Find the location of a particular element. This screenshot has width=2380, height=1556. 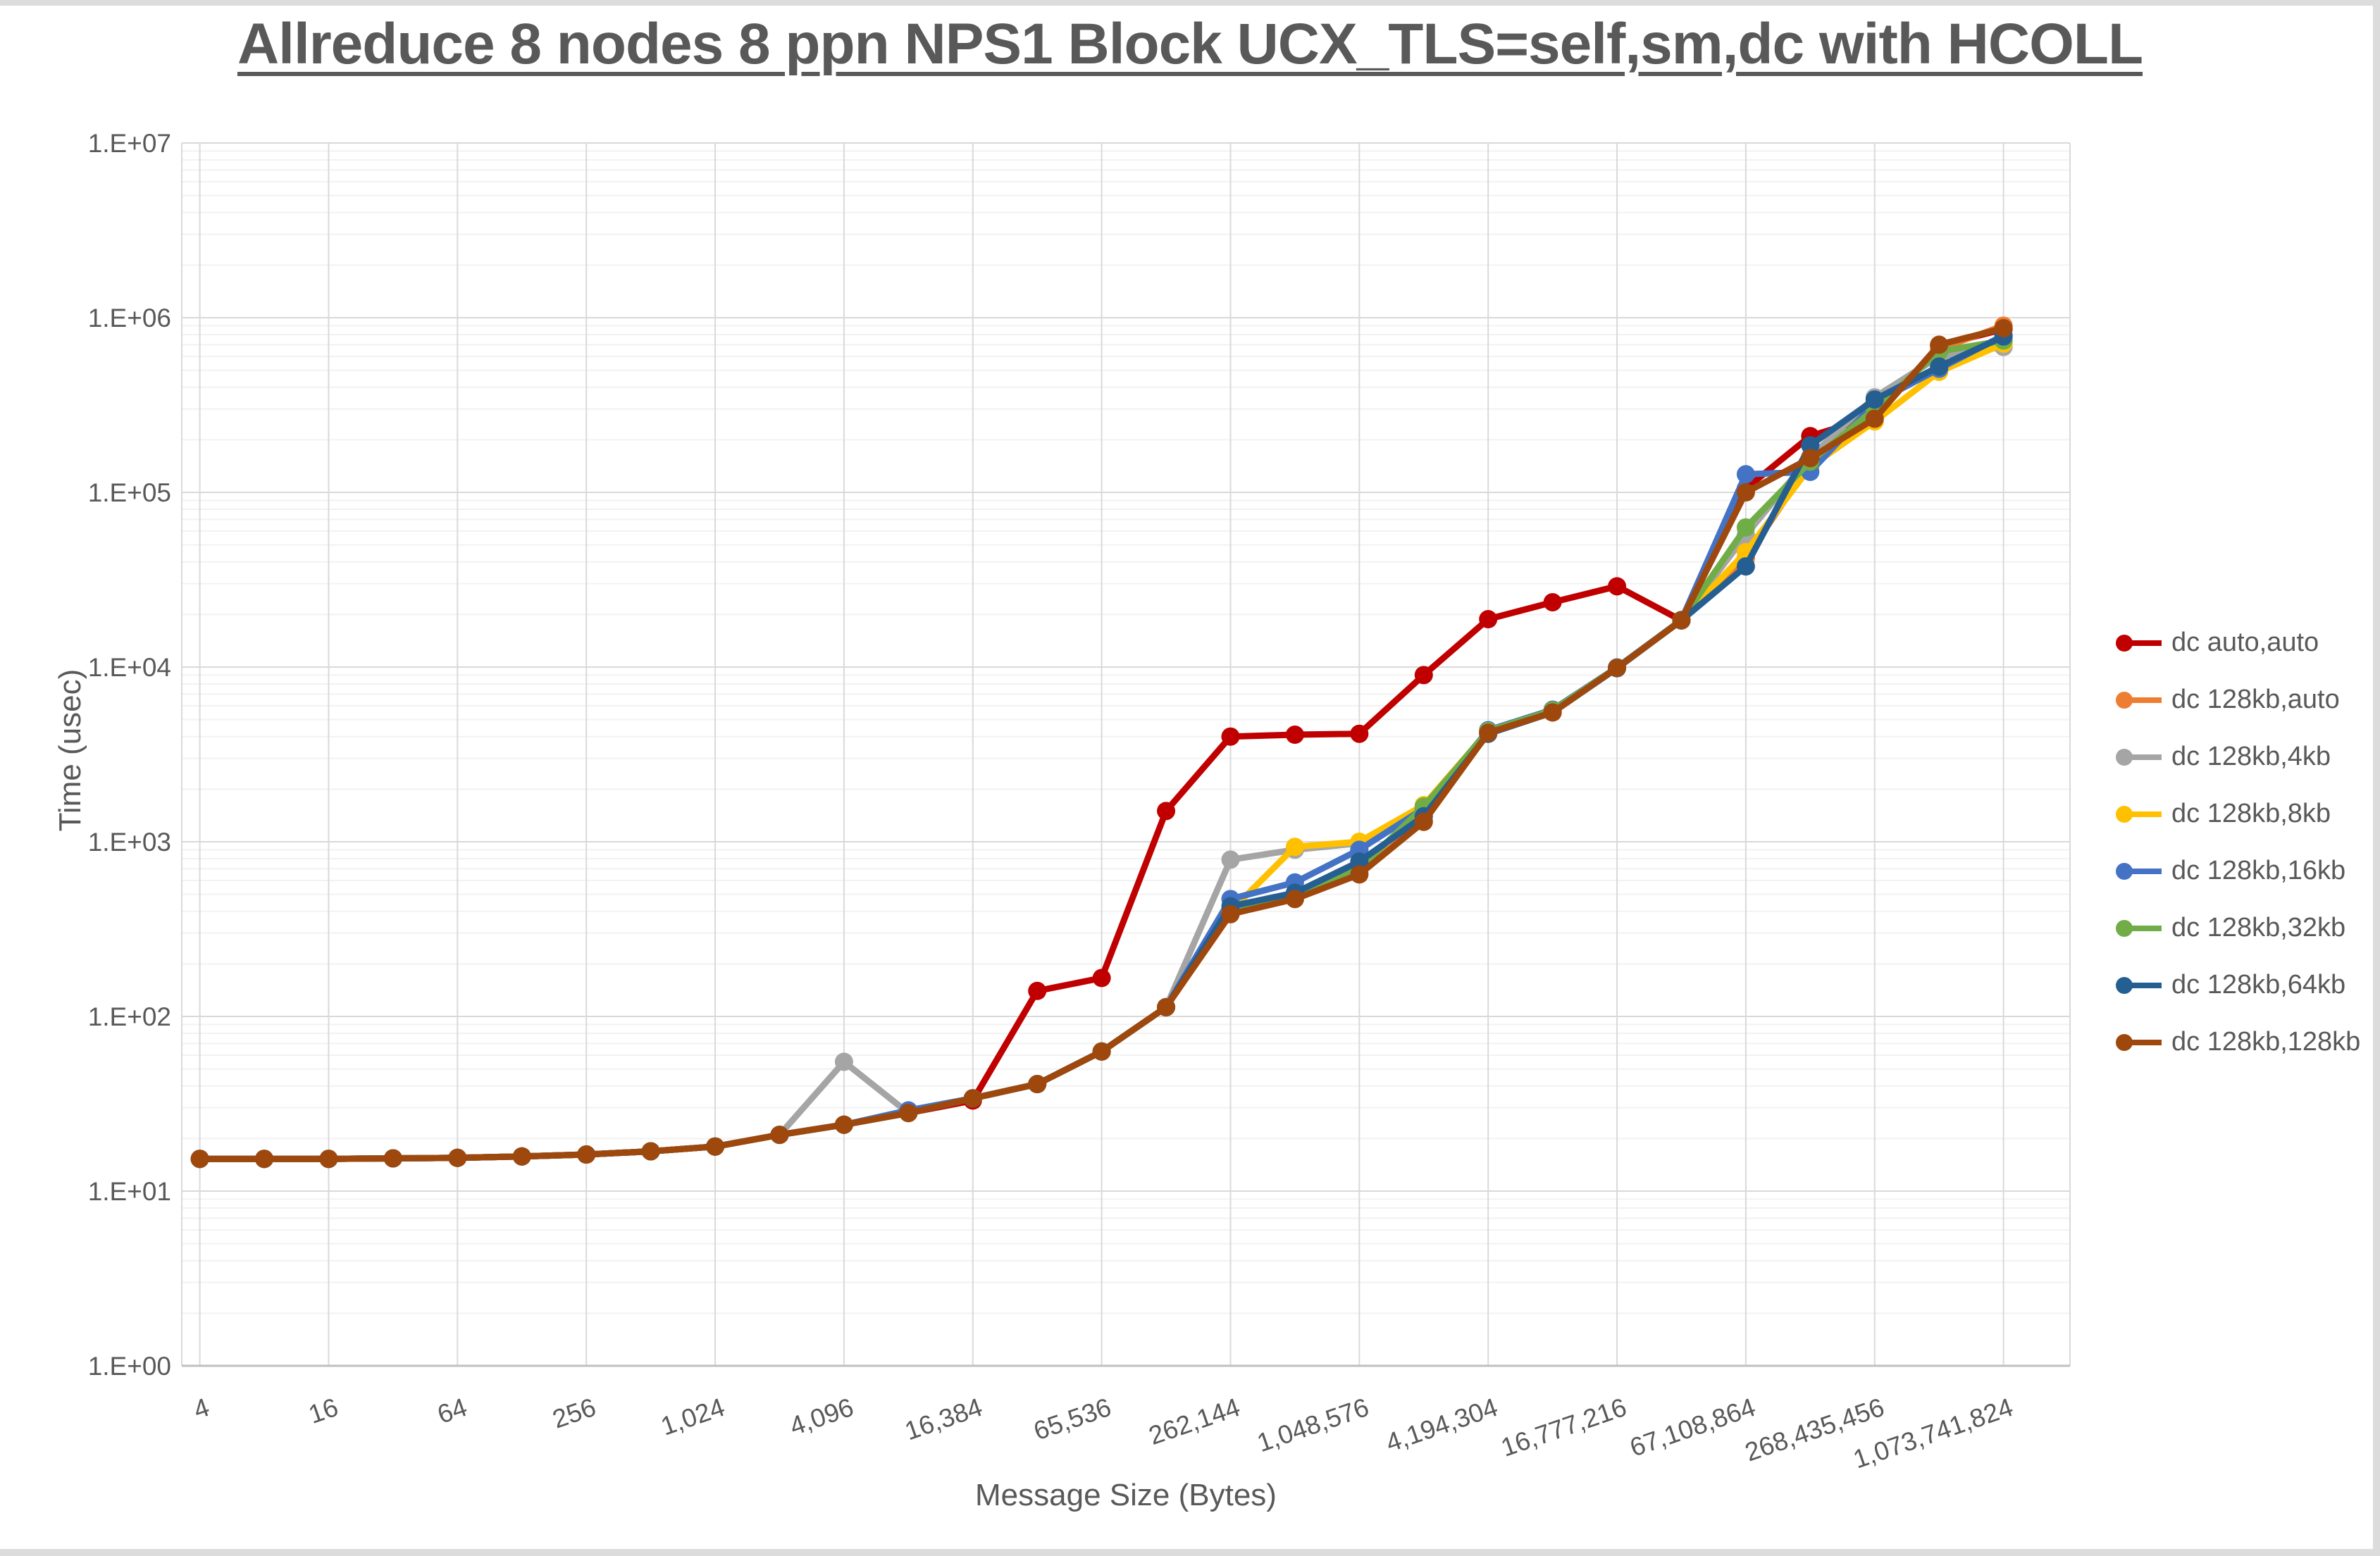

legend-item-dc-auto-auto: dc auto,auto is located at coordinates (2245, 642).